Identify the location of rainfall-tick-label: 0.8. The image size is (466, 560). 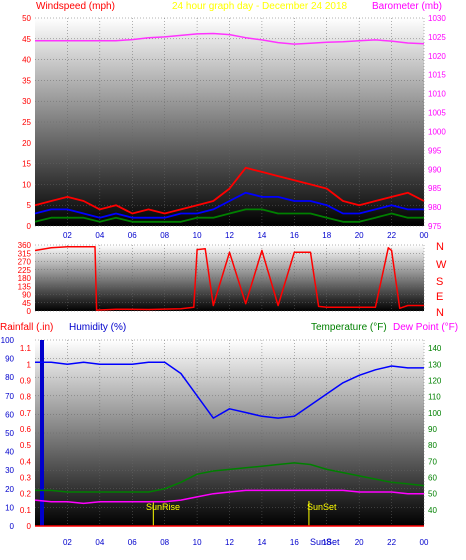
(26, 397).